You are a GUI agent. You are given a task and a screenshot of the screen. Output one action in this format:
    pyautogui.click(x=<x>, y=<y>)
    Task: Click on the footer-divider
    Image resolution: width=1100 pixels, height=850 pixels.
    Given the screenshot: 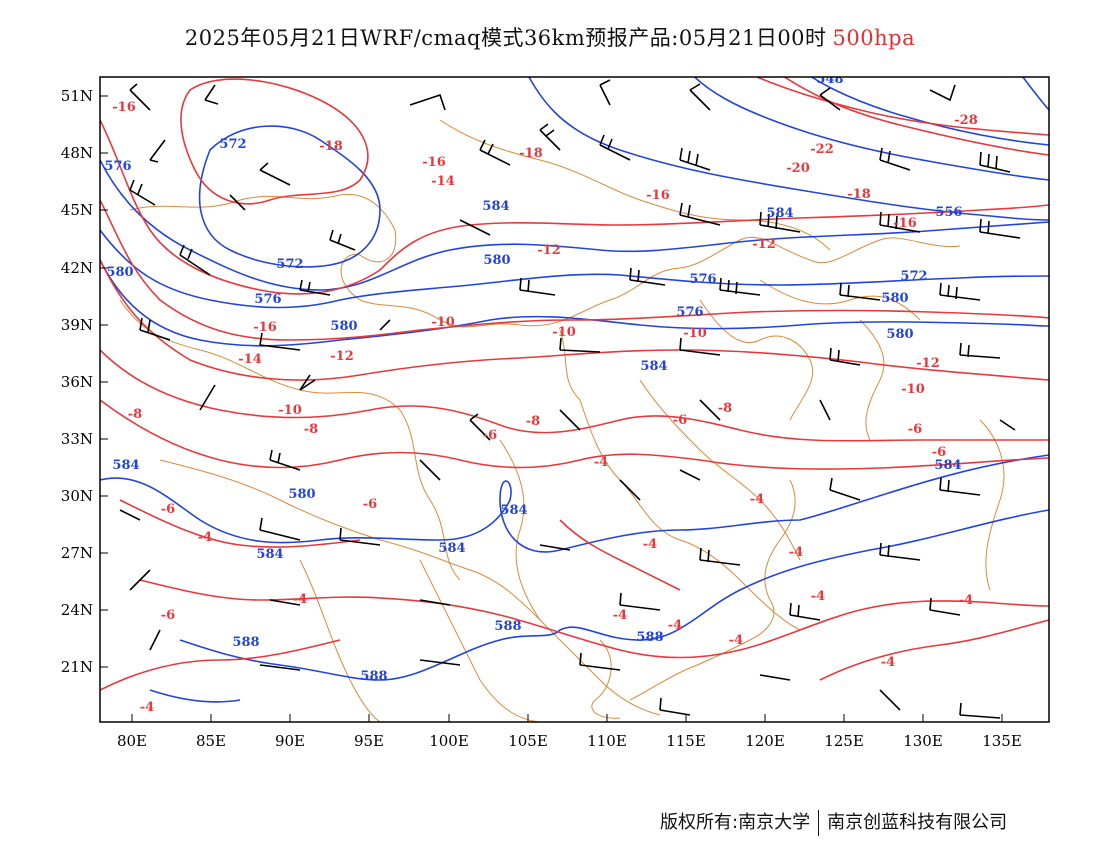 What is the action you would take?
    pyautogui.click(x=819, y=823)
    